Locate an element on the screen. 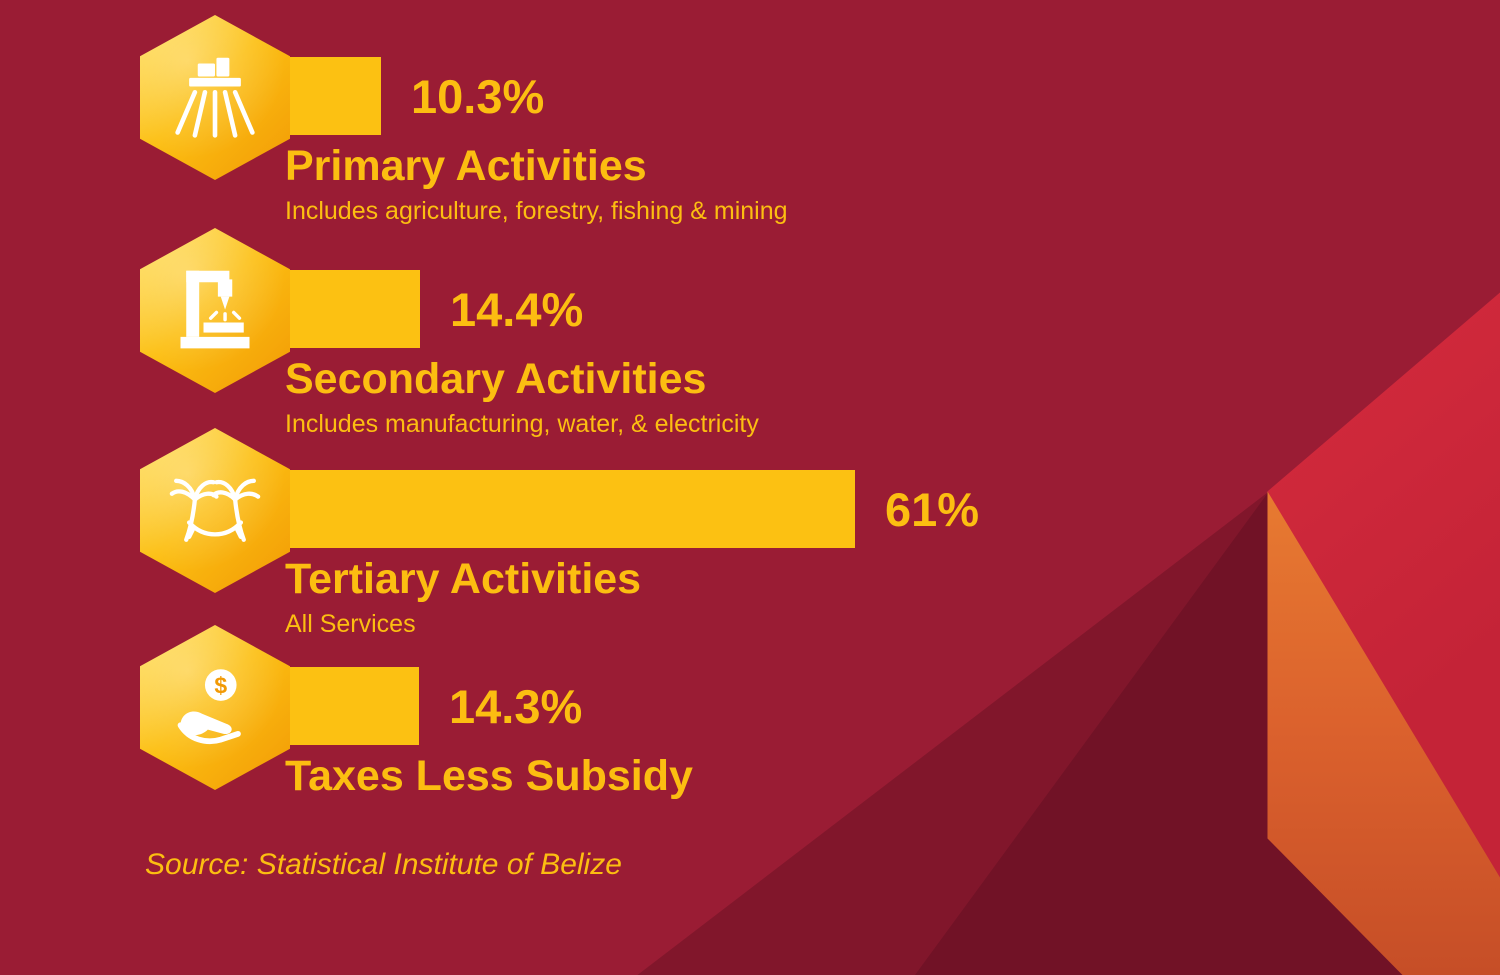  hex-badge-secondary is located at coordinates (215, 310).